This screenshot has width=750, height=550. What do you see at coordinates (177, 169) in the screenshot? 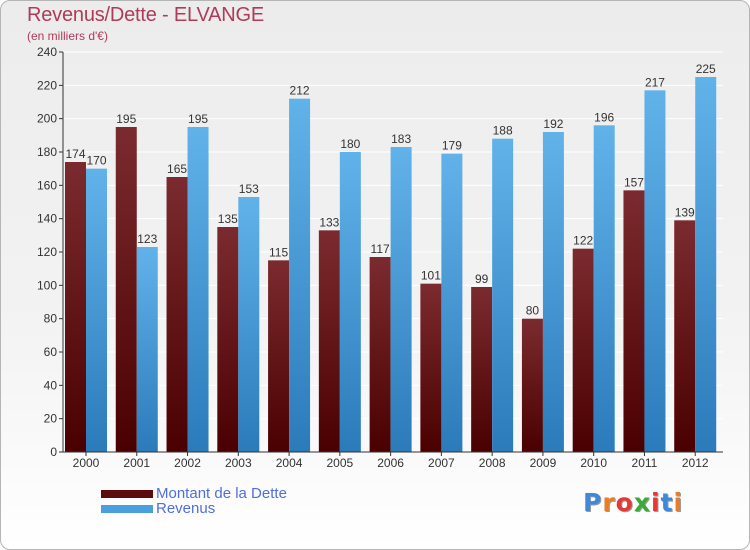
I see `debt-bar-label: 165` at bounding box center [177, 169].